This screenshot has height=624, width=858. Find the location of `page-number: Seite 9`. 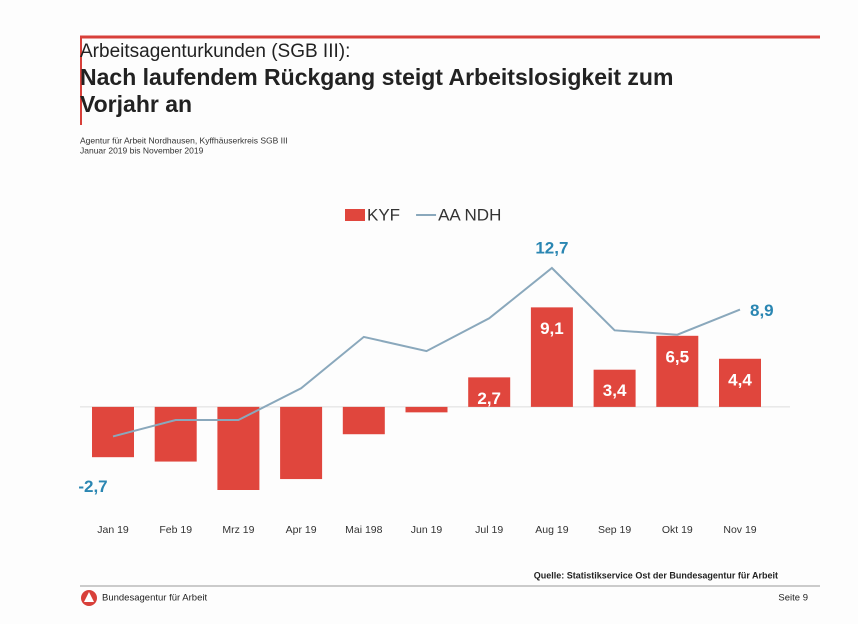

page-number: Seite 9 is located at coordinates (793, 598).